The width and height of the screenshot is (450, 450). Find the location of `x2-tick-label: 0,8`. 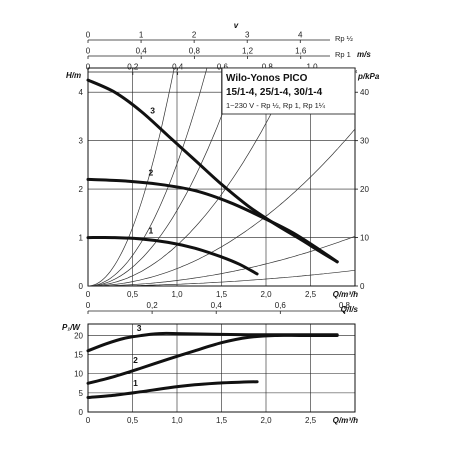

x2-tick-label: 0,8 is located at coordinates (345, 305).